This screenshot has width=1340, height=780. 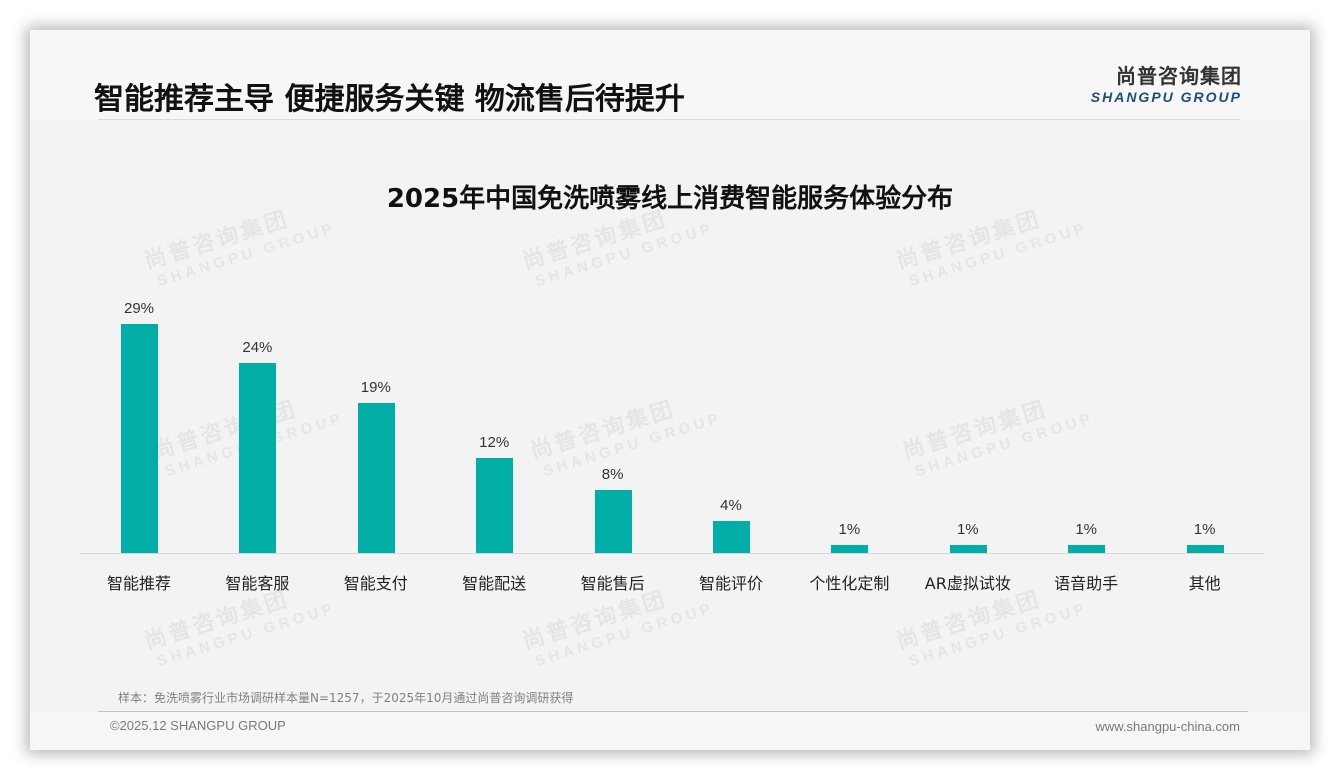 I want to click on logo-cn-text: 尚普咨询集团, so click(x=1179, y=76).